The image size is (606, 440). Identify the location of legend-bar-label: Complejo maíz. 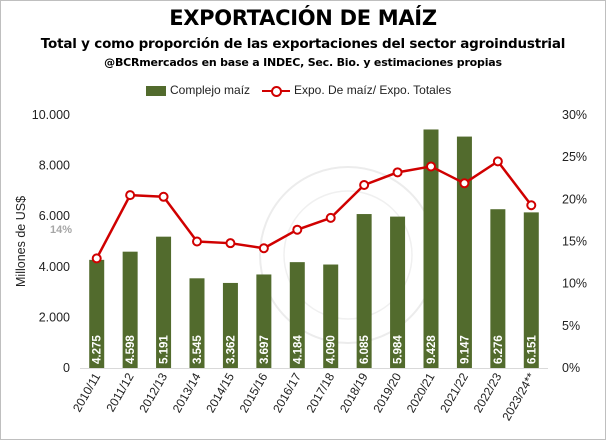
(210, 90).